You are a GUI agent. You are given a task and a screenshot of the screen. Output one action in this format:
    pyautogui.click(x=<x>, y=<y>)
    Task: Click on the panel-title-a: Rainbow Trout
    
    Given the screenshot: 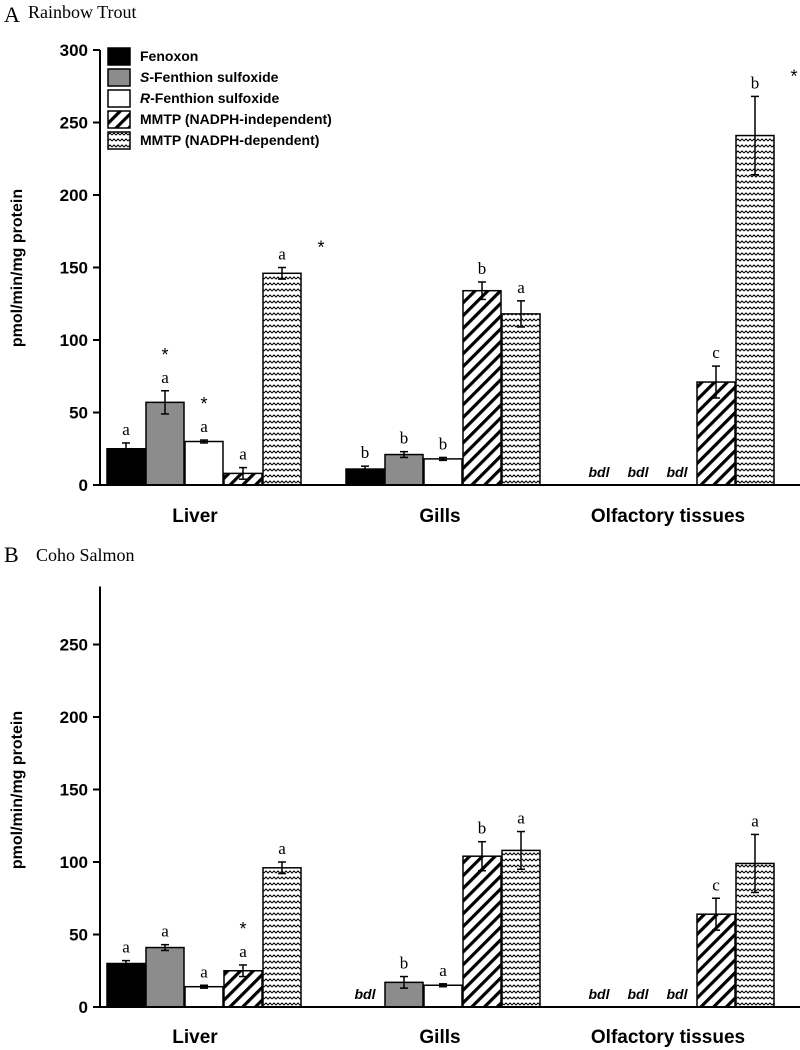 What is the action you would take?
    pyautogui.click(x=82, y=12)
    